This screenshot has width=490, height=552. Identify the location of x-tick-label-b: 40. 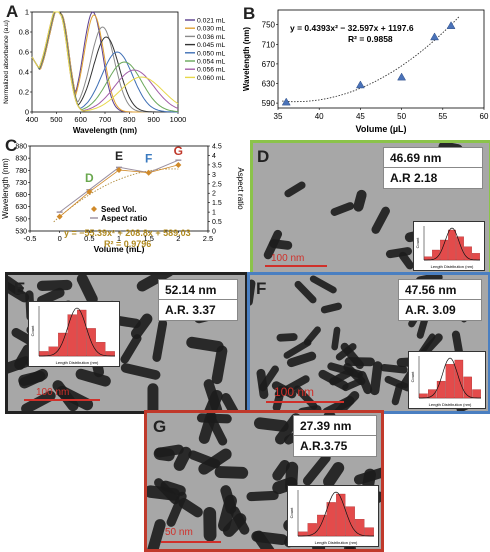
(319, 116).